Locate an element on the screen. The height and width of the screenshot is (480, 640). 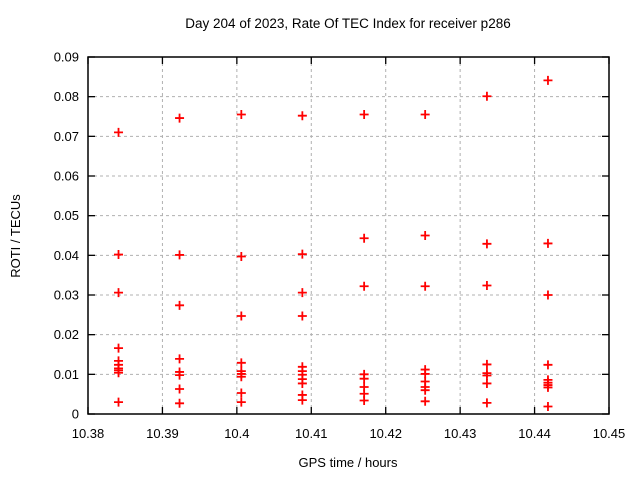
x-tick-label: 10.38 is located at coordinates (88, 433).